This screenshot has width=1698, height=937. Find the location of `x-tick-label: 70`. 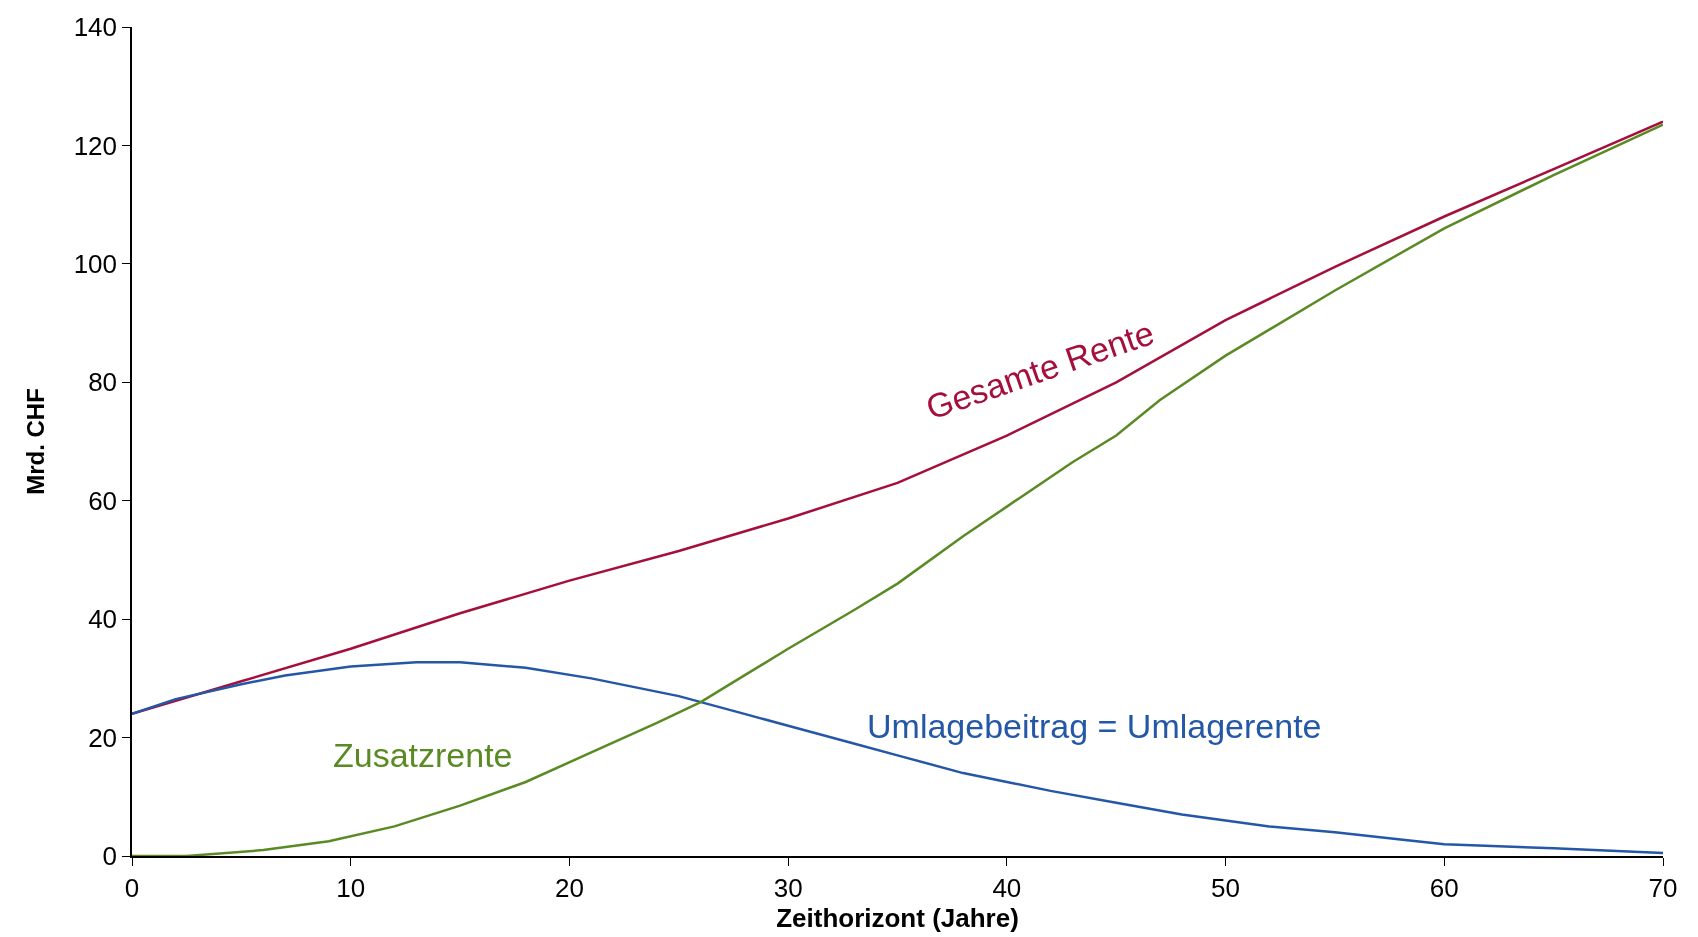

x-tick-label: 70 is located at coordinates (1663, 887).